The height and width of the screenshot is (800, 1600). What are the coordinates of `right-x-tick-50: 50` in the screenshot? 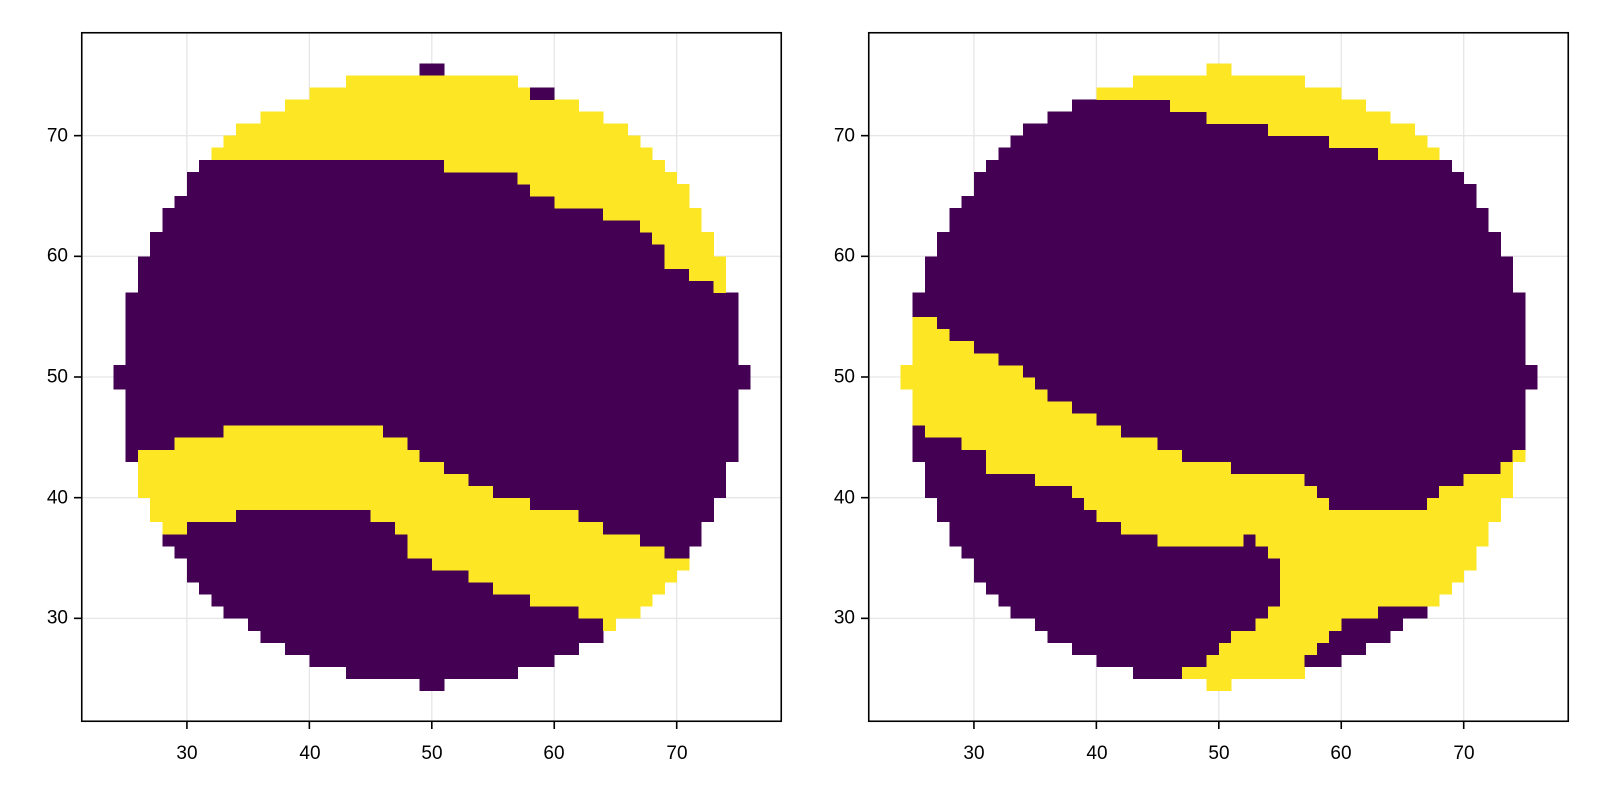 It's located at (1219, 753).